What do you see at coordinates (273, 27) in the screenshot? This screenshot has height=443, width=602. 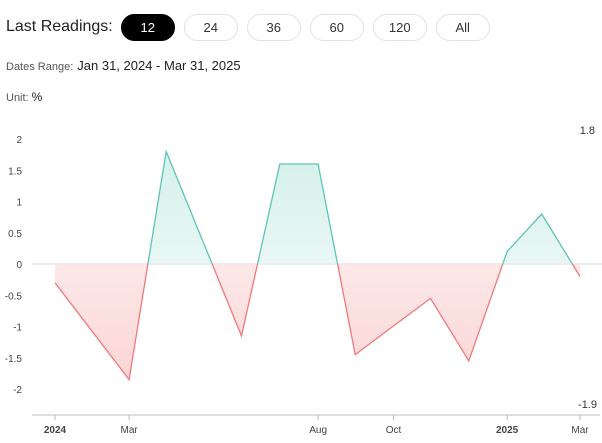 I see `readings-option-36: 36` at bounding box center [273, 27].